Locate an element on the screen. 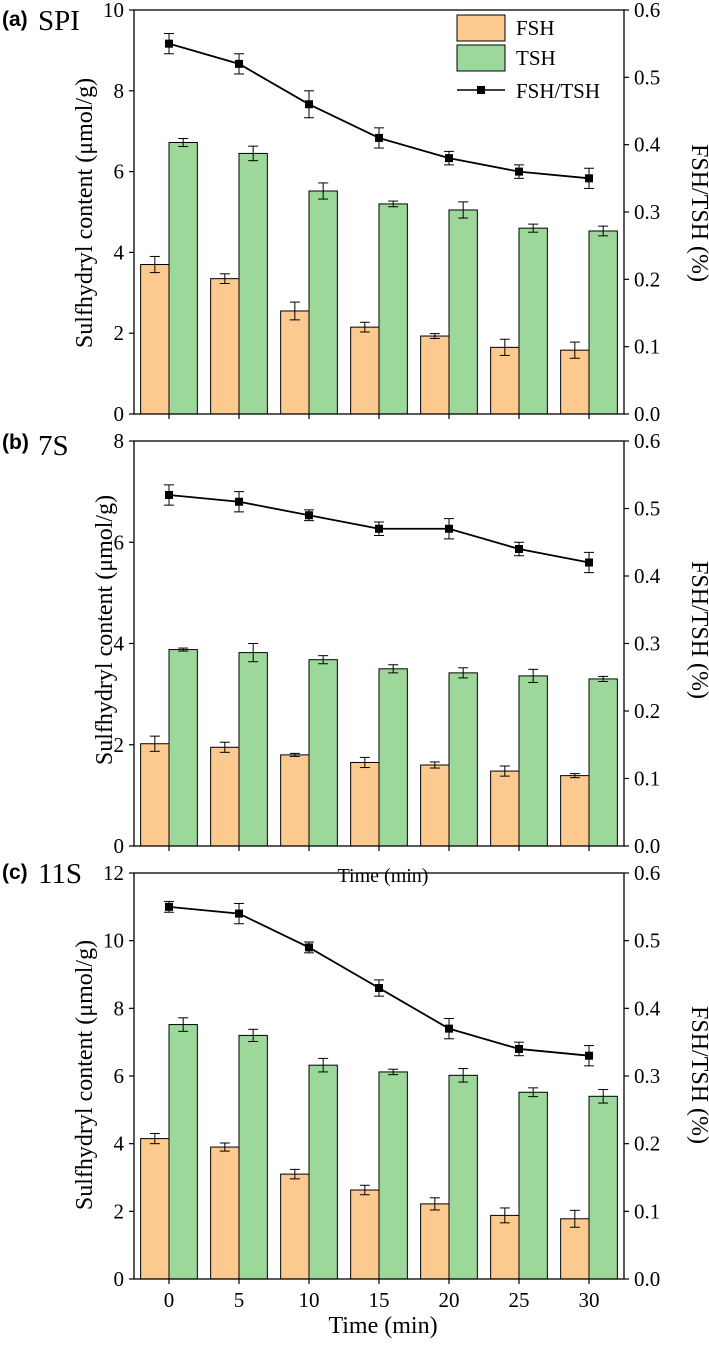  panel-c-x-tick-label-25: 25 is located at coordinates (519, 1300).